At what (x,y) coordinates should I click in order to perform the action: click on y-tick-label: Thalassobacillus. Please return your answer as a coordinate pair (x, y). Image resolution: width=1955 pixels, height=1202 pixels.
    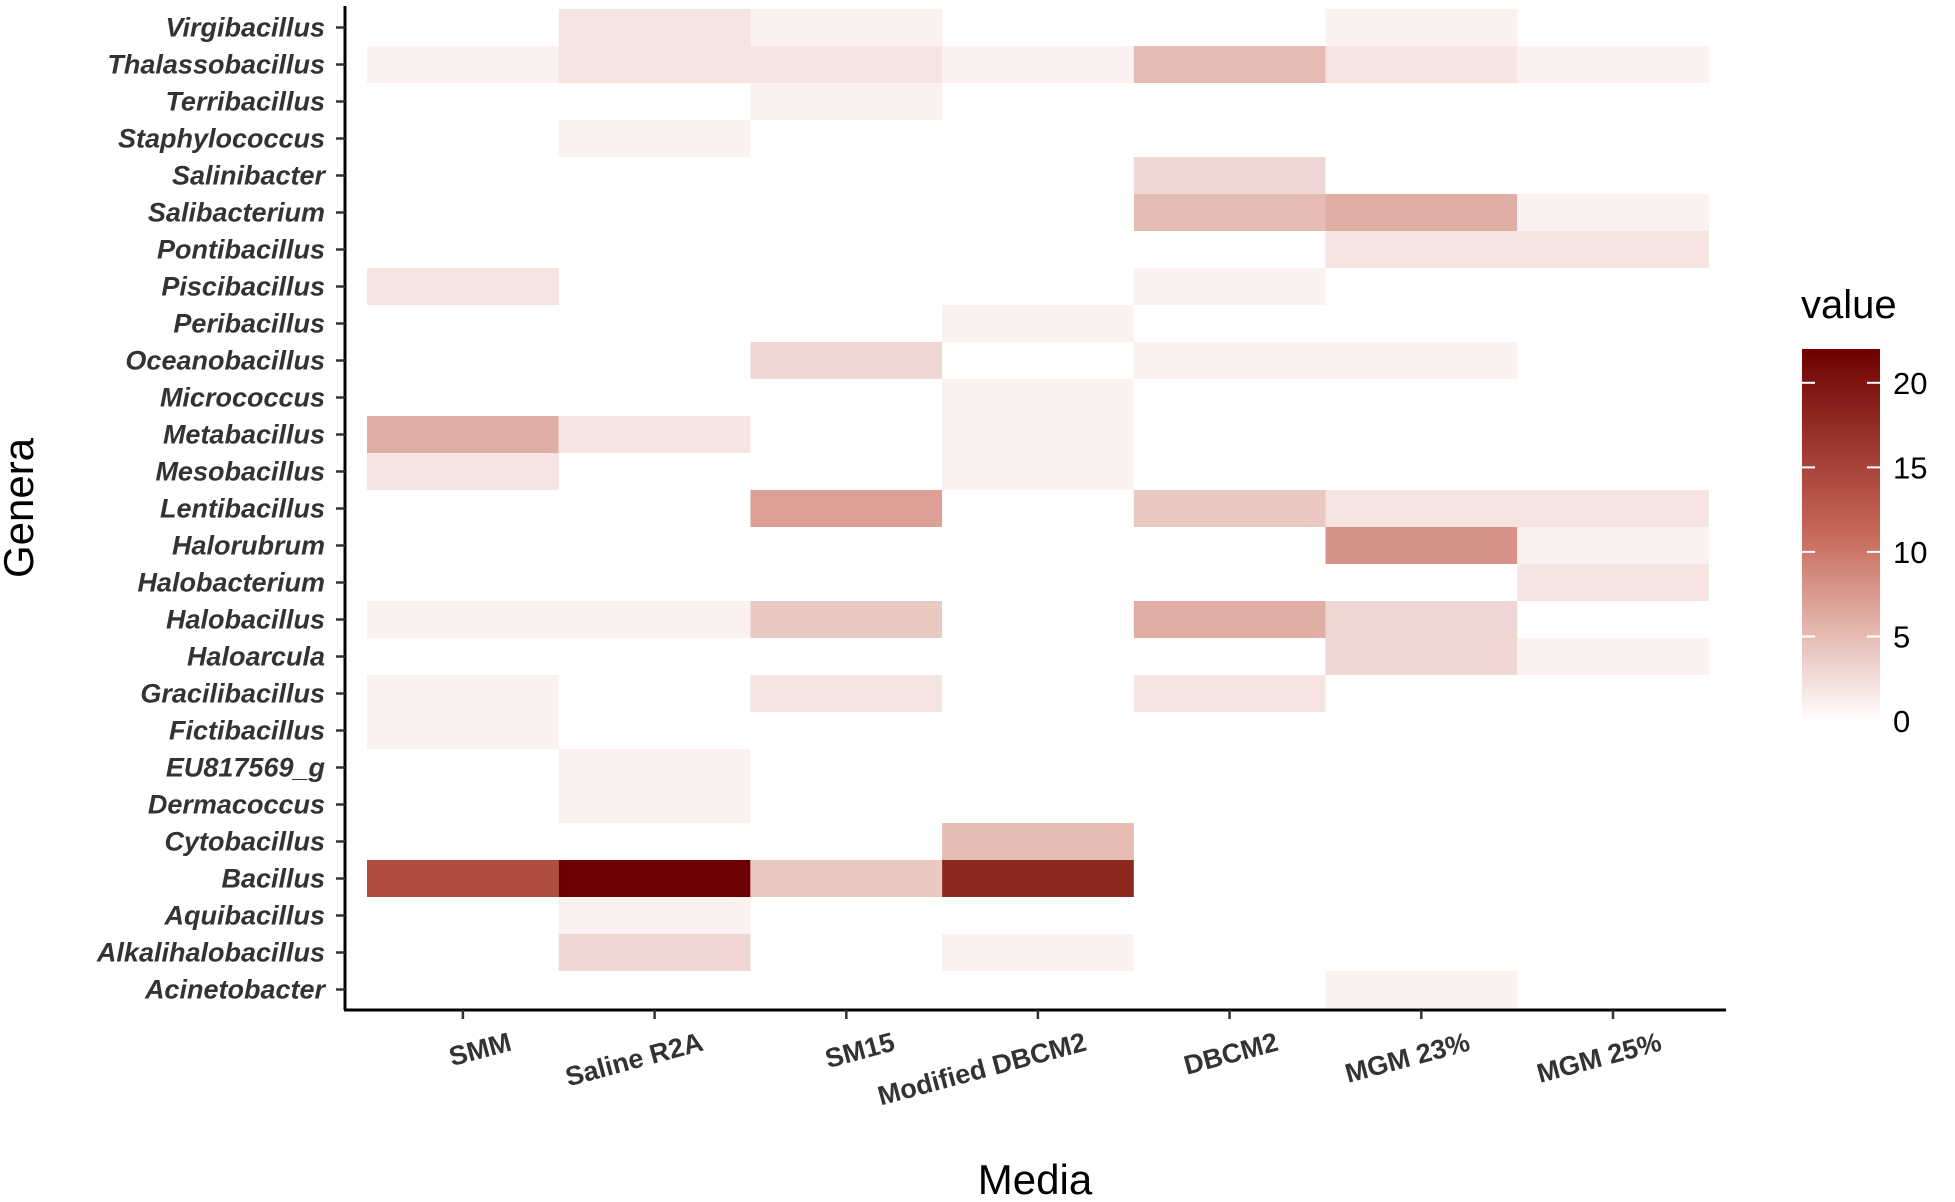
    Looking at the image, I should click on (216, 65).